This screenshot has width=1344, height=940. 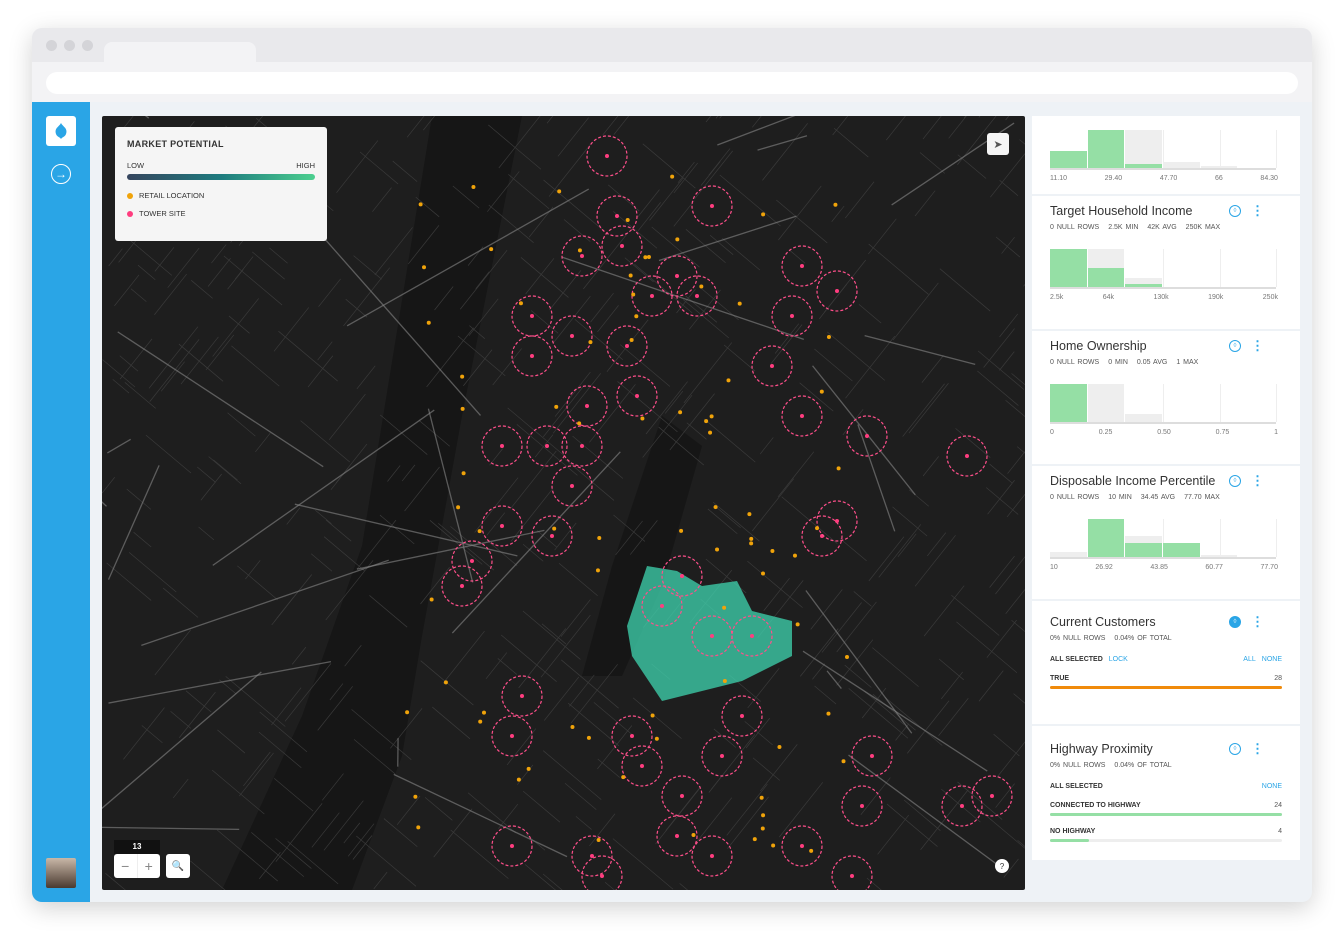 What do you see at coordinates (126, 866) in the screenshot?
I see `zoom-out-button: −` at bounding box center [126, 866].